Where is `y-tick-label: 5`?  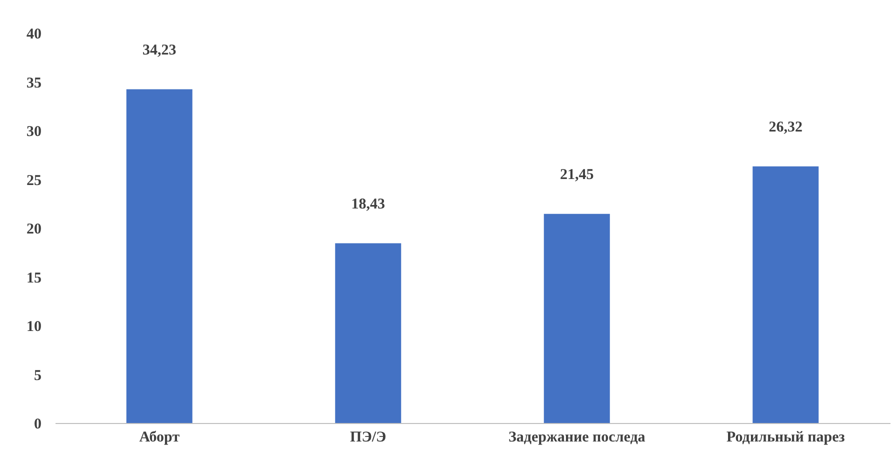
y-tick-label: 5 is located at coordinates (38, 376).